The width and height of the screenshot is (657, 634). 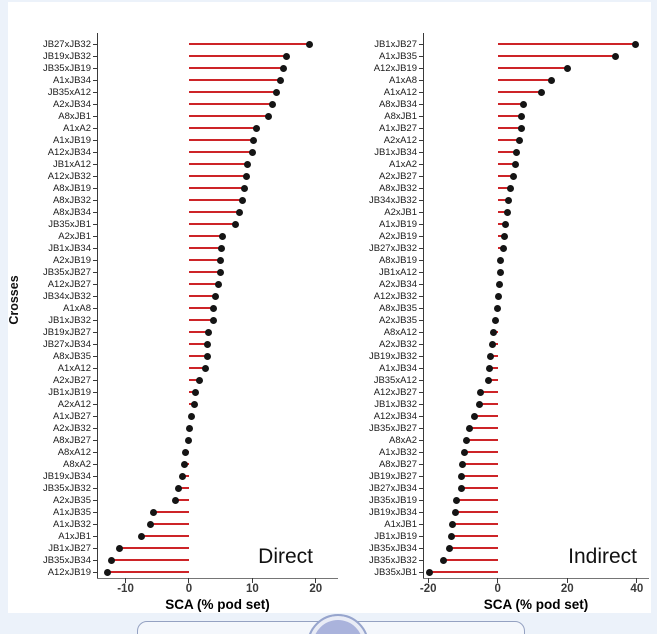 What do you see at coordinates (66, 560) in the screenshot?
I see `category-label: JB35xJB34` at bounding box center [66, 560].